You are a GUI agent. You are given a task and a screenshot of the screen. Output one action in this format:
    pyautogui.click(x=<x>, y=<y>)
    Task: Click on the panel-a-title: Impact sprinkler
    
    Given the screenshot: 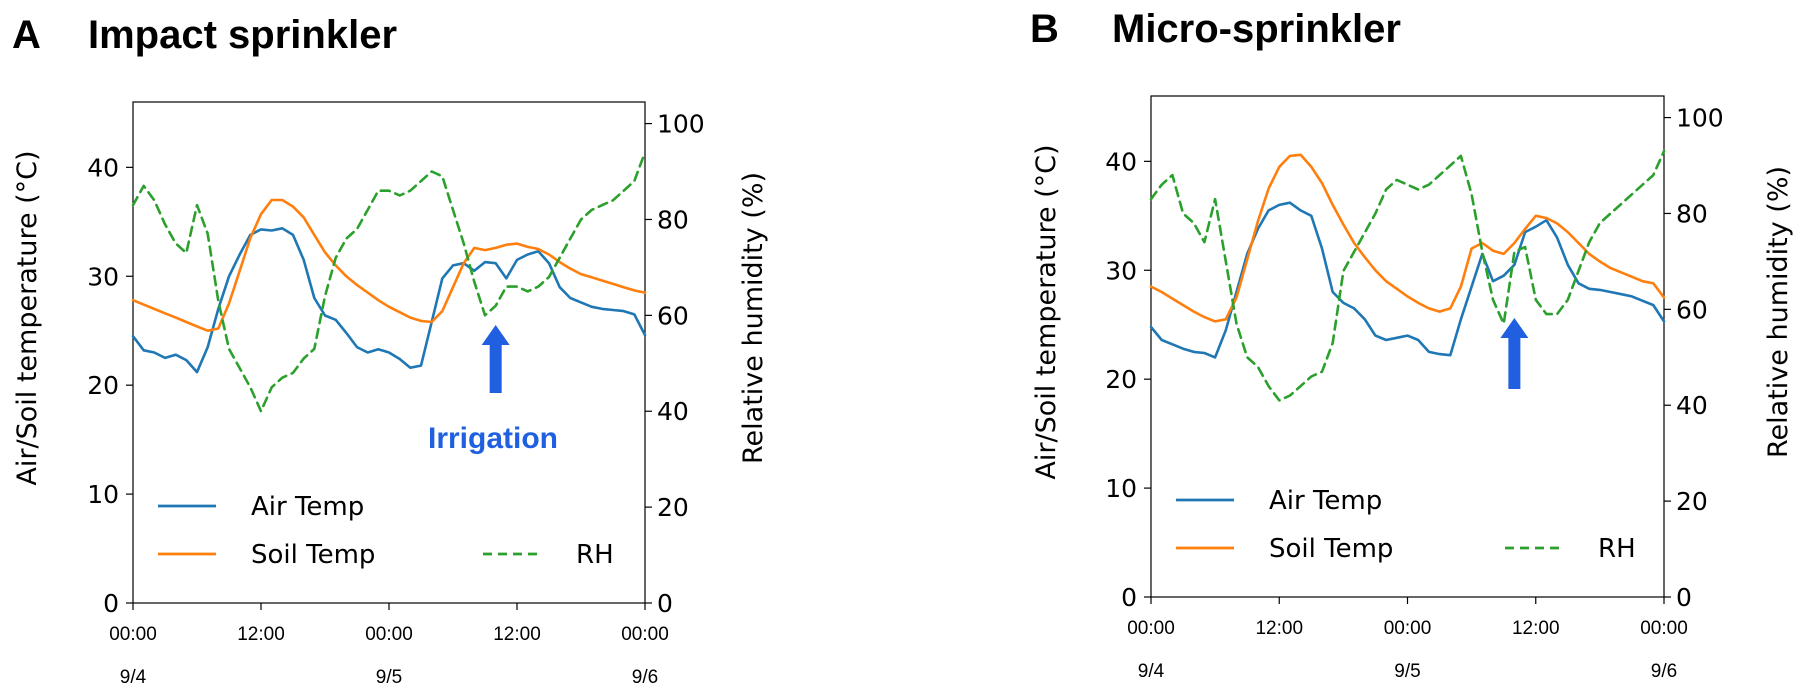 What is the action you would take?
    pyautogui.click(x=242, y=35)
    